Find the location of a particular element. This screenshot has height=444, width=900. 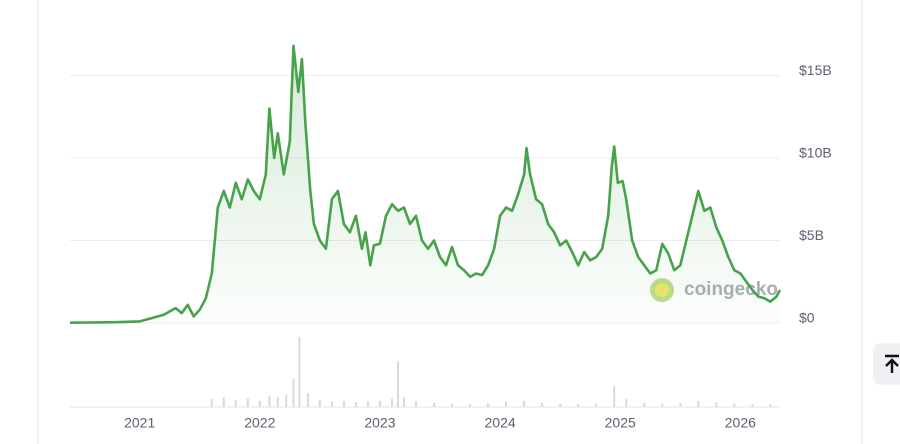

scroll-top-button is located at coordinates (886, 364).